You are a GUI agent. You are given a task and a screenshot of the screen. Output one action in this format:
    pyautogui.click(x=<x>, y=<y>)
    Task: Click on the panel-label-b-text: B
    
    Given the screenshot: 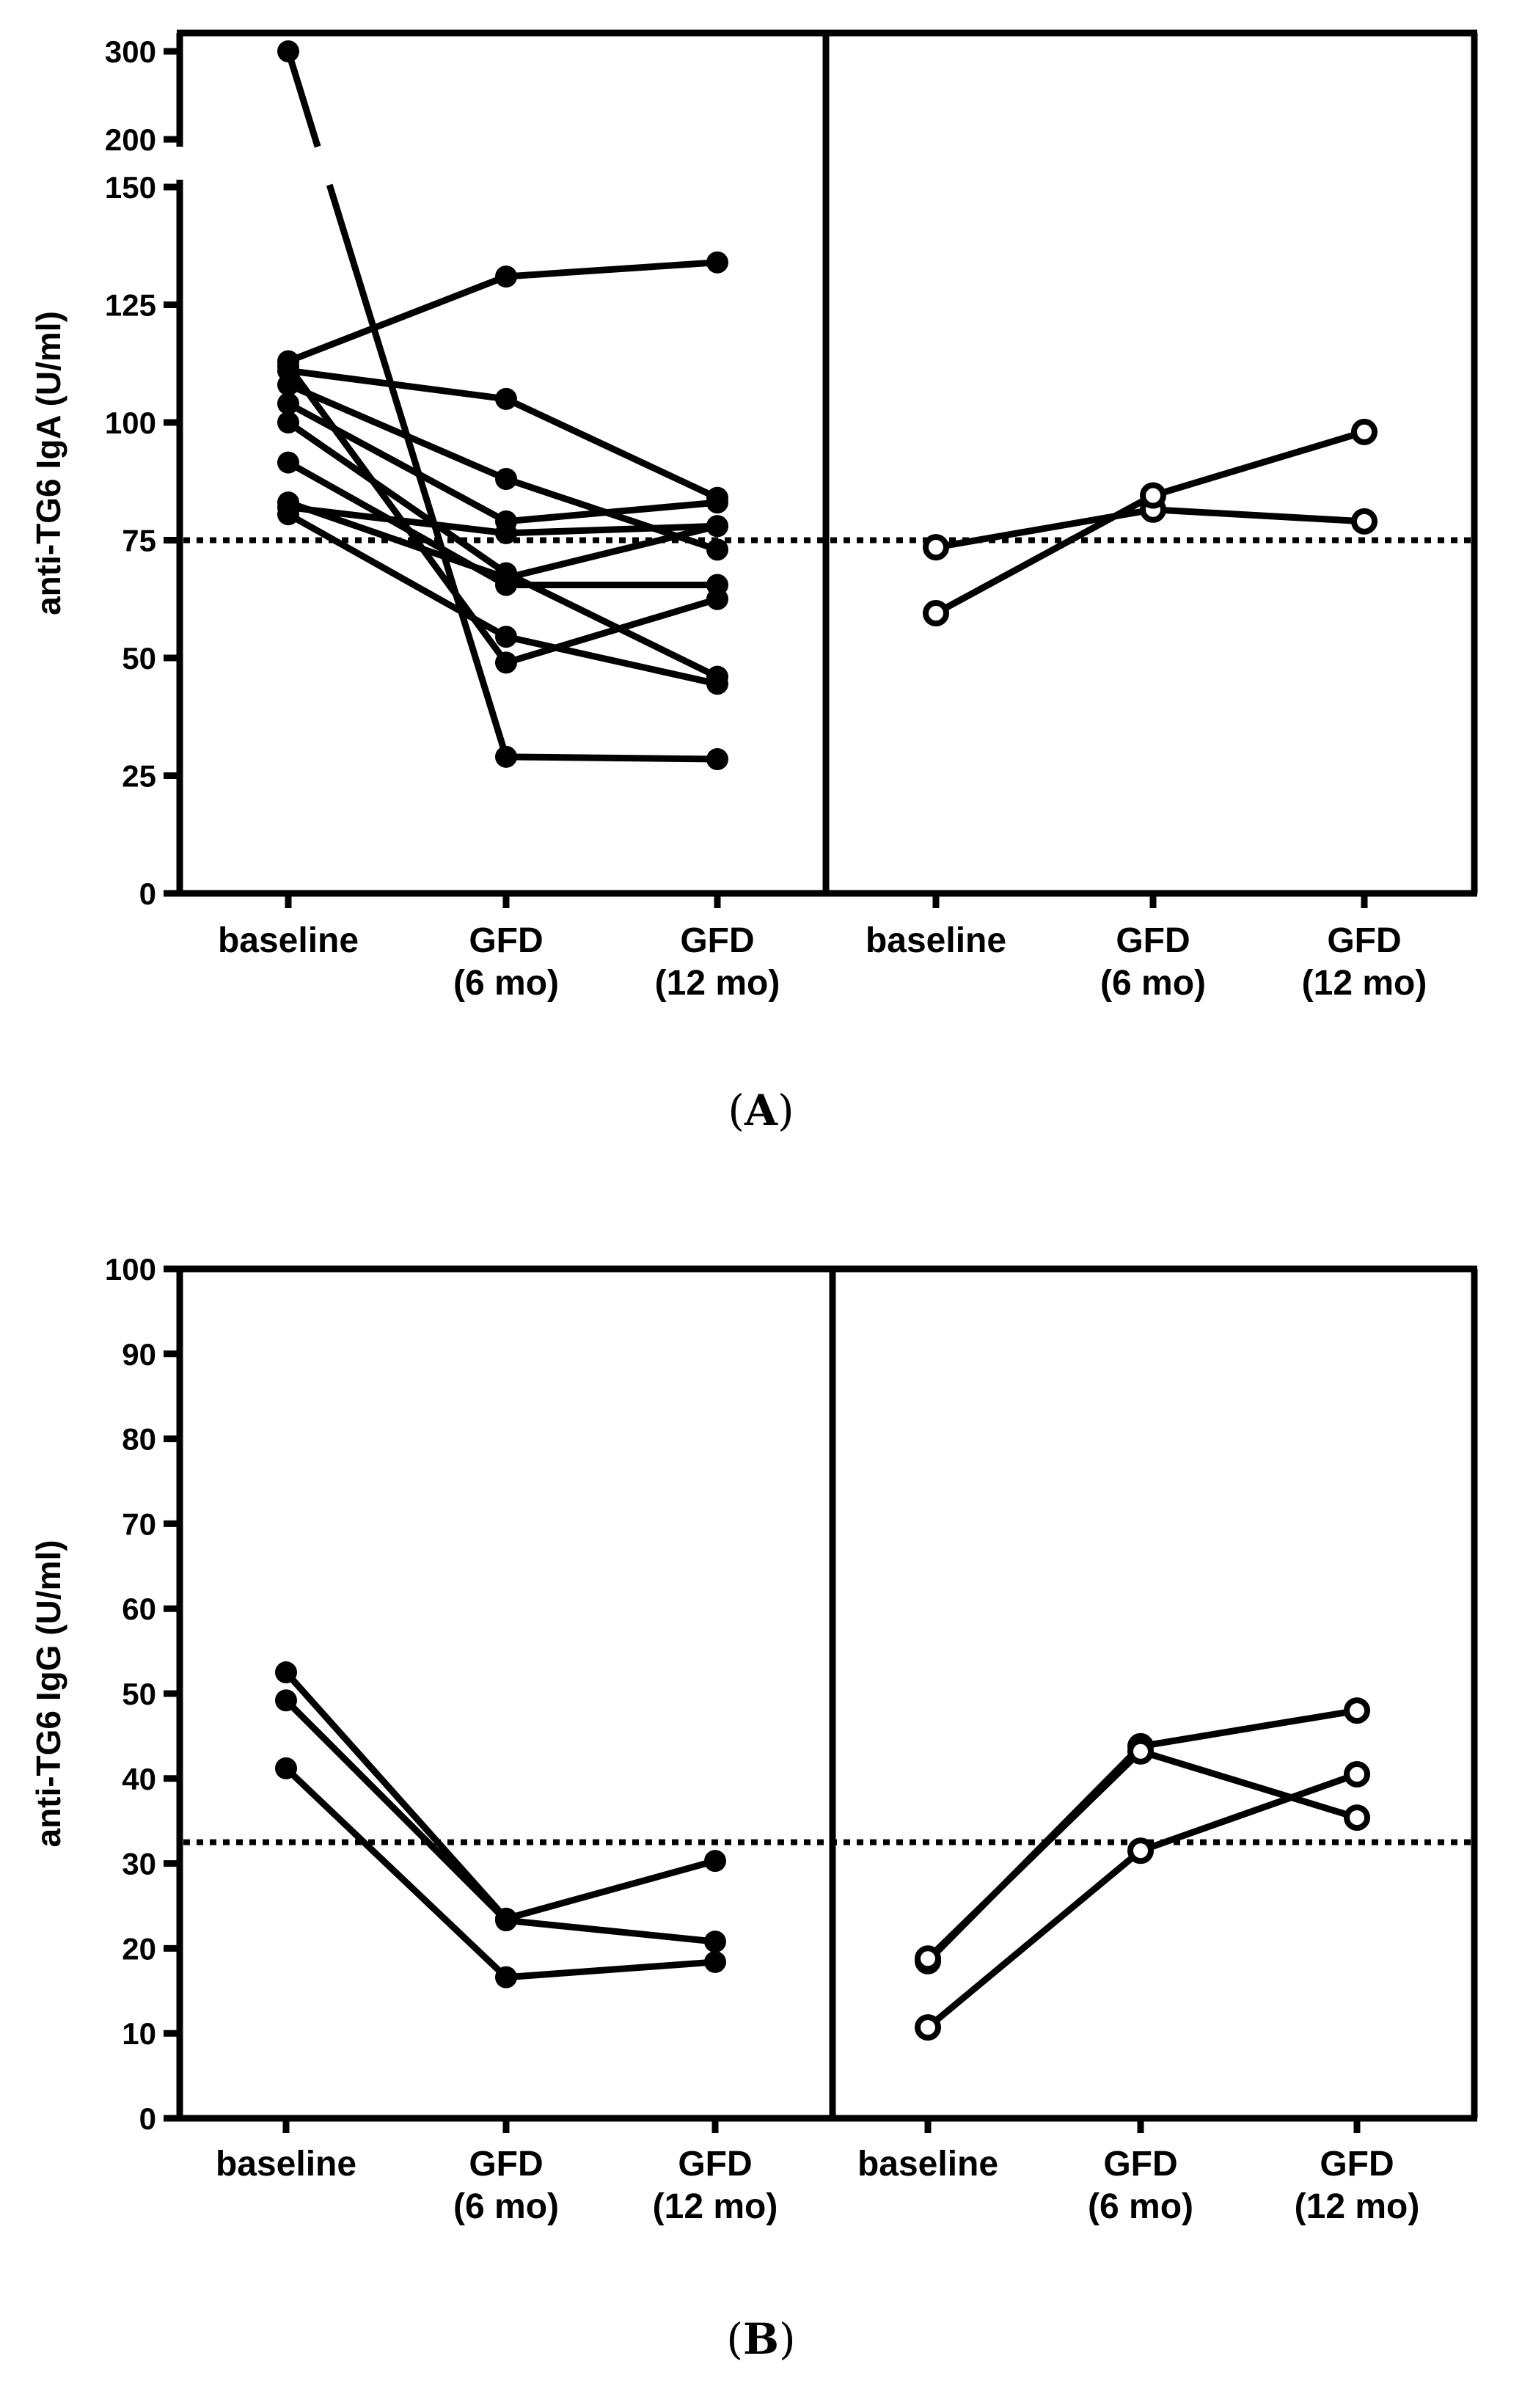 What is the action you would take?
    pyautogui.click(x=761, y=2339)
    